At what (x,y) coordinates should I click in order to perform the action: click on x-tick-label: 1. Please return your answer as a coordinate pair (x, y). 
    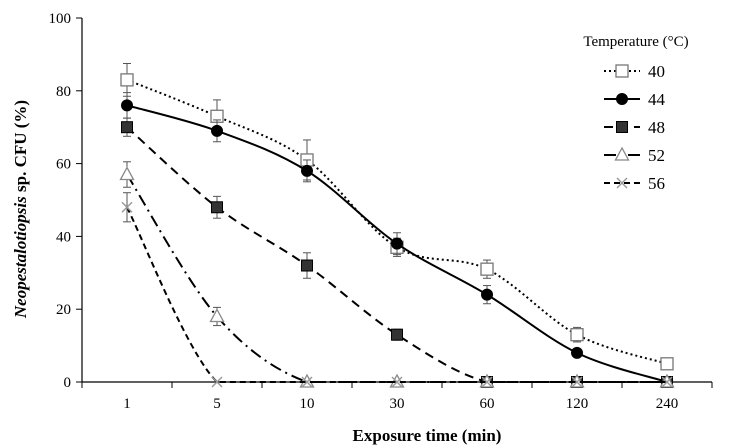
    Looking at the image, I should click on (127, 404).